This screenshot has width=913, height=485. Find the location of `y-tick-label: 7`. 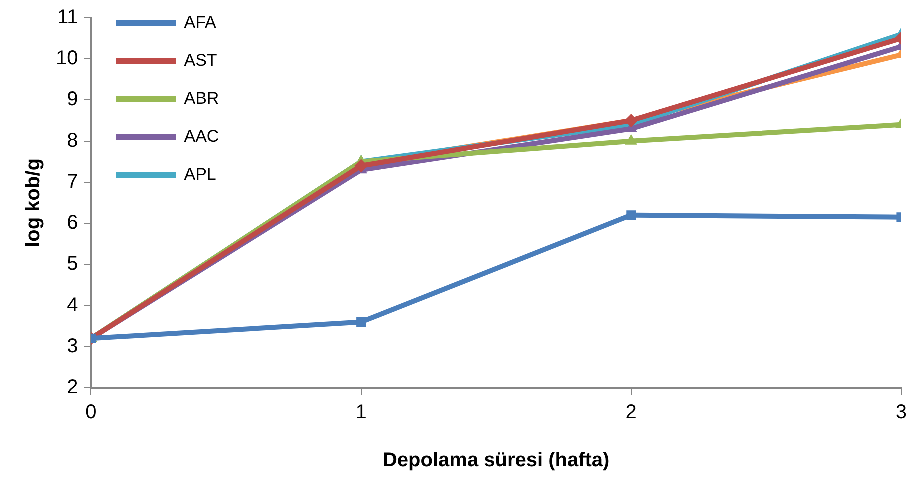

y-tick-label: 7 is located at coordinates (72, 181).